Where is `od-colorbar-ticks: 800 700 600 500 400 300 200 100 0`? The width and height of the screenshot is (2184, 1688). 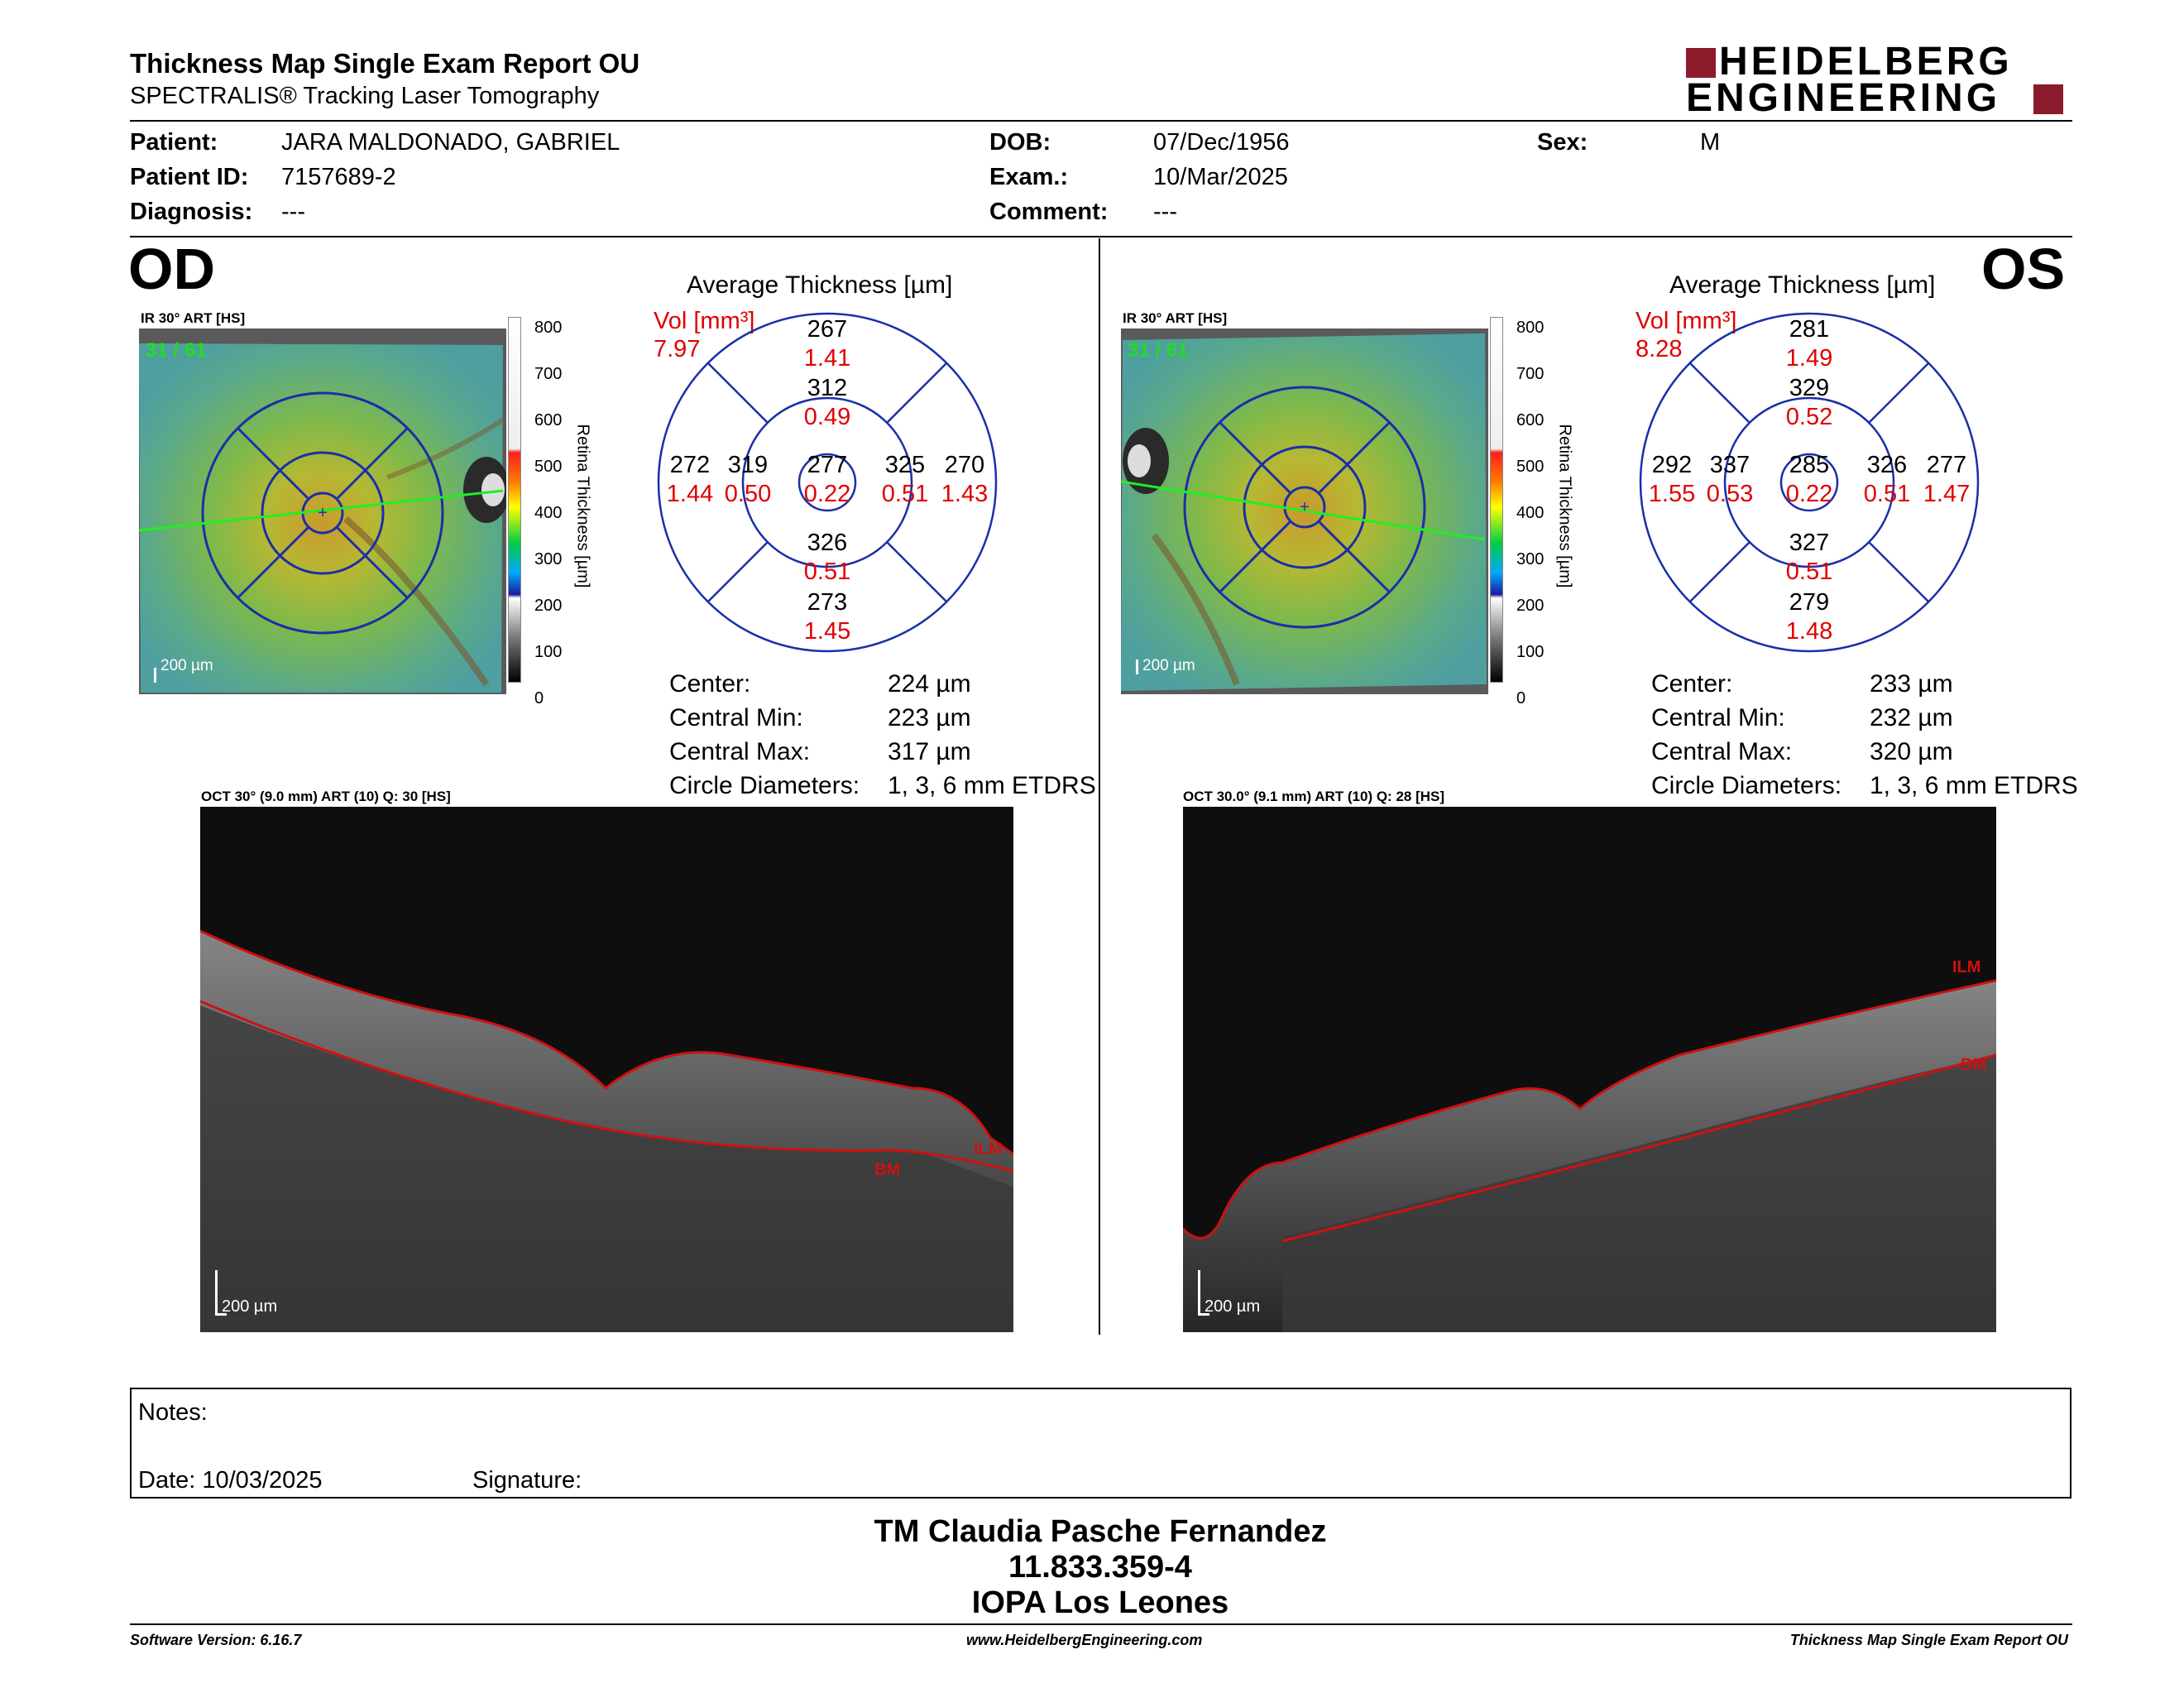
od-colorbar-ticks: 800 700 600 500 400 300 200 100 0 is located at coordinates (548, 513).